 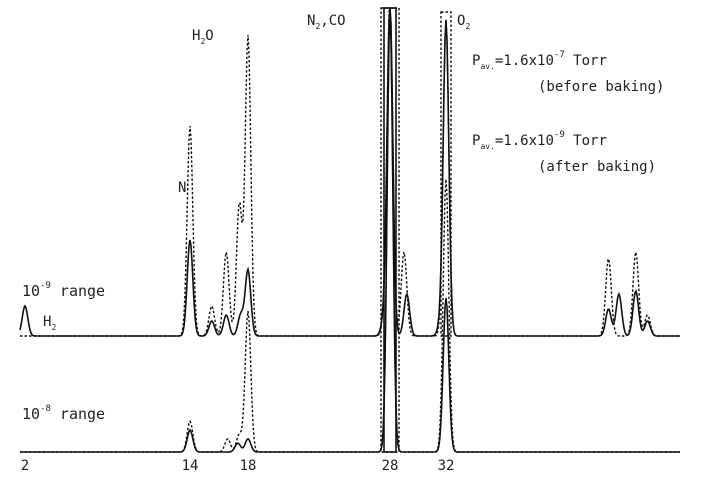 I want to click on annotation-n2co: N2,CO, so click(x=326, y=22).